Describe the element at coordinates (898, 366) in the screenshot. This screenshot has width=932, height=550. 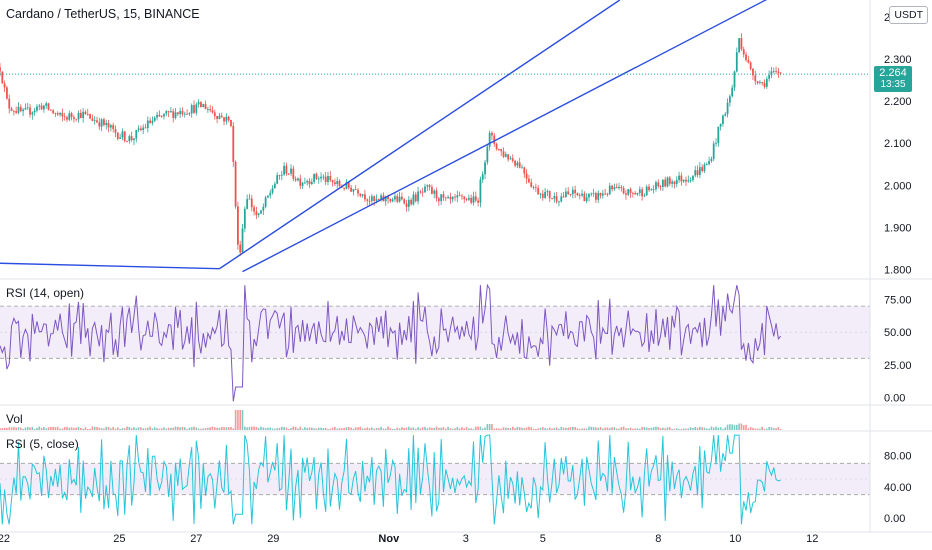
I see `rsi14-tick-label: 25.00` at that location.